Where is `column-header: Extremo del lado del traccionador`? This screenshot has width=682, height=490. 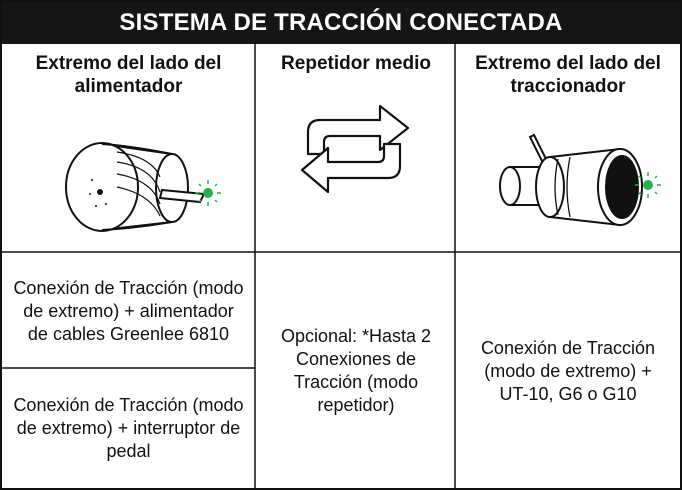 column-header: Extremo del lado del traccionador is located at coordinates (568, 75).